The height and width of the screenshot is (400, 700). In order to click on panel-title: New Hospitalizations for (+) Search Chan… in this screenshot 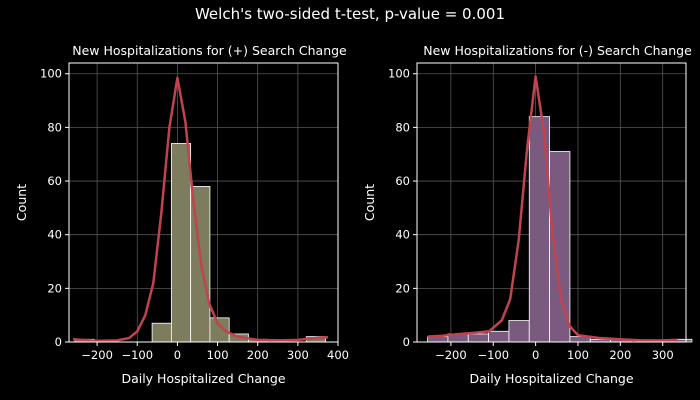, I will do `click(209, 50)`.